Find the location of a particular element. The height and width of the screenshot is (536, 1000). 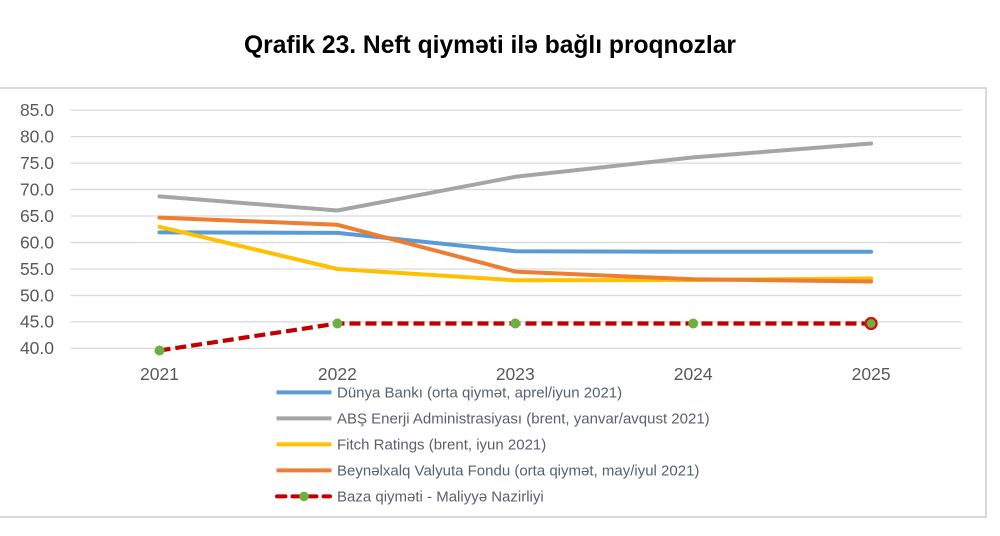

svg-text: 2024 is located at coordinates (693, 374).